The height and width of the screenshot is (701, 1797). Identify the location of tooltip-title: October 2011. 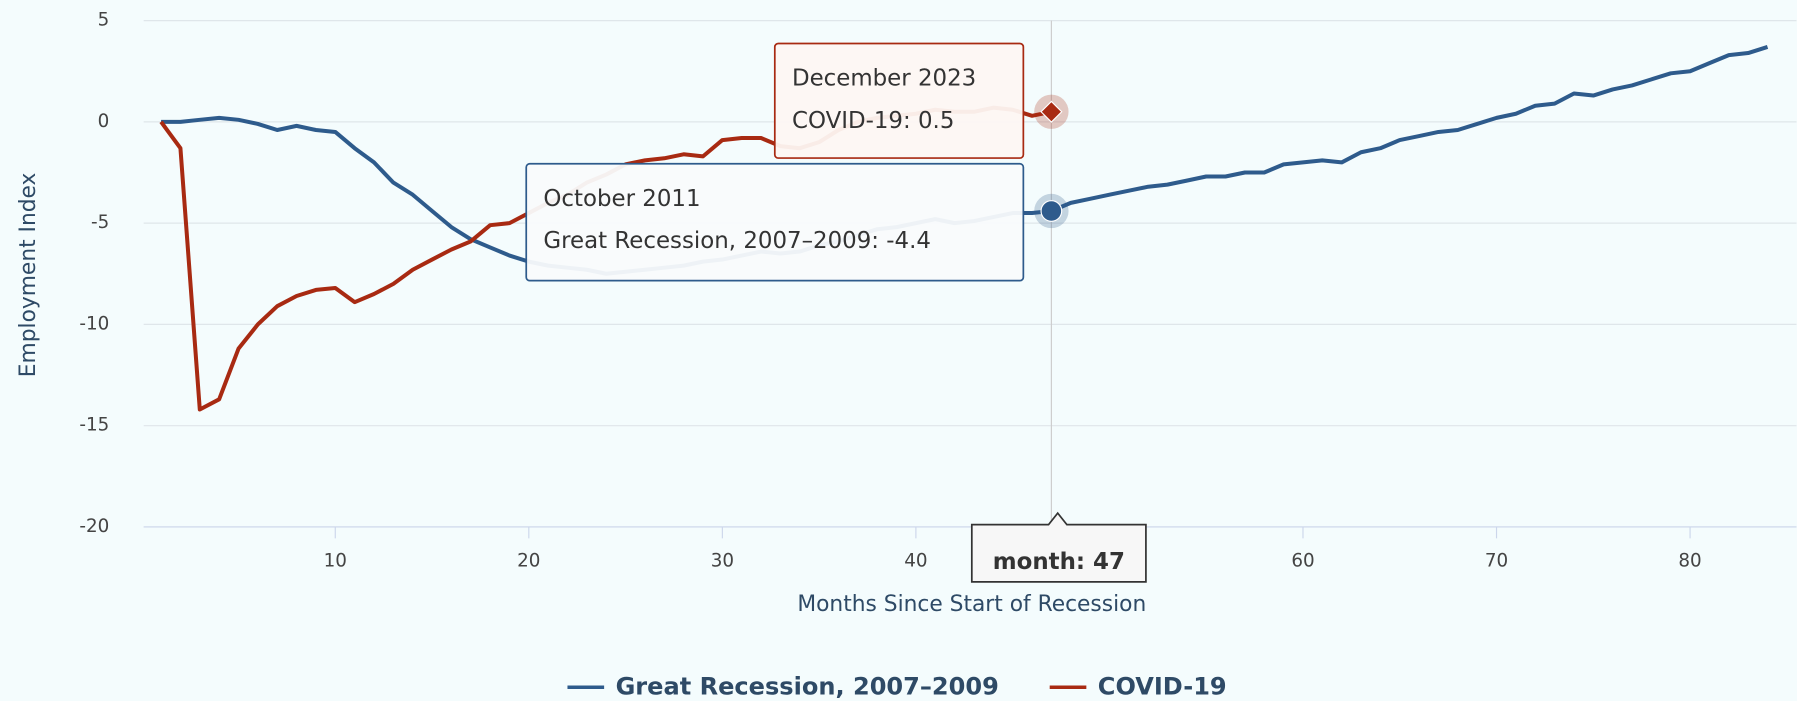
(621, 199).